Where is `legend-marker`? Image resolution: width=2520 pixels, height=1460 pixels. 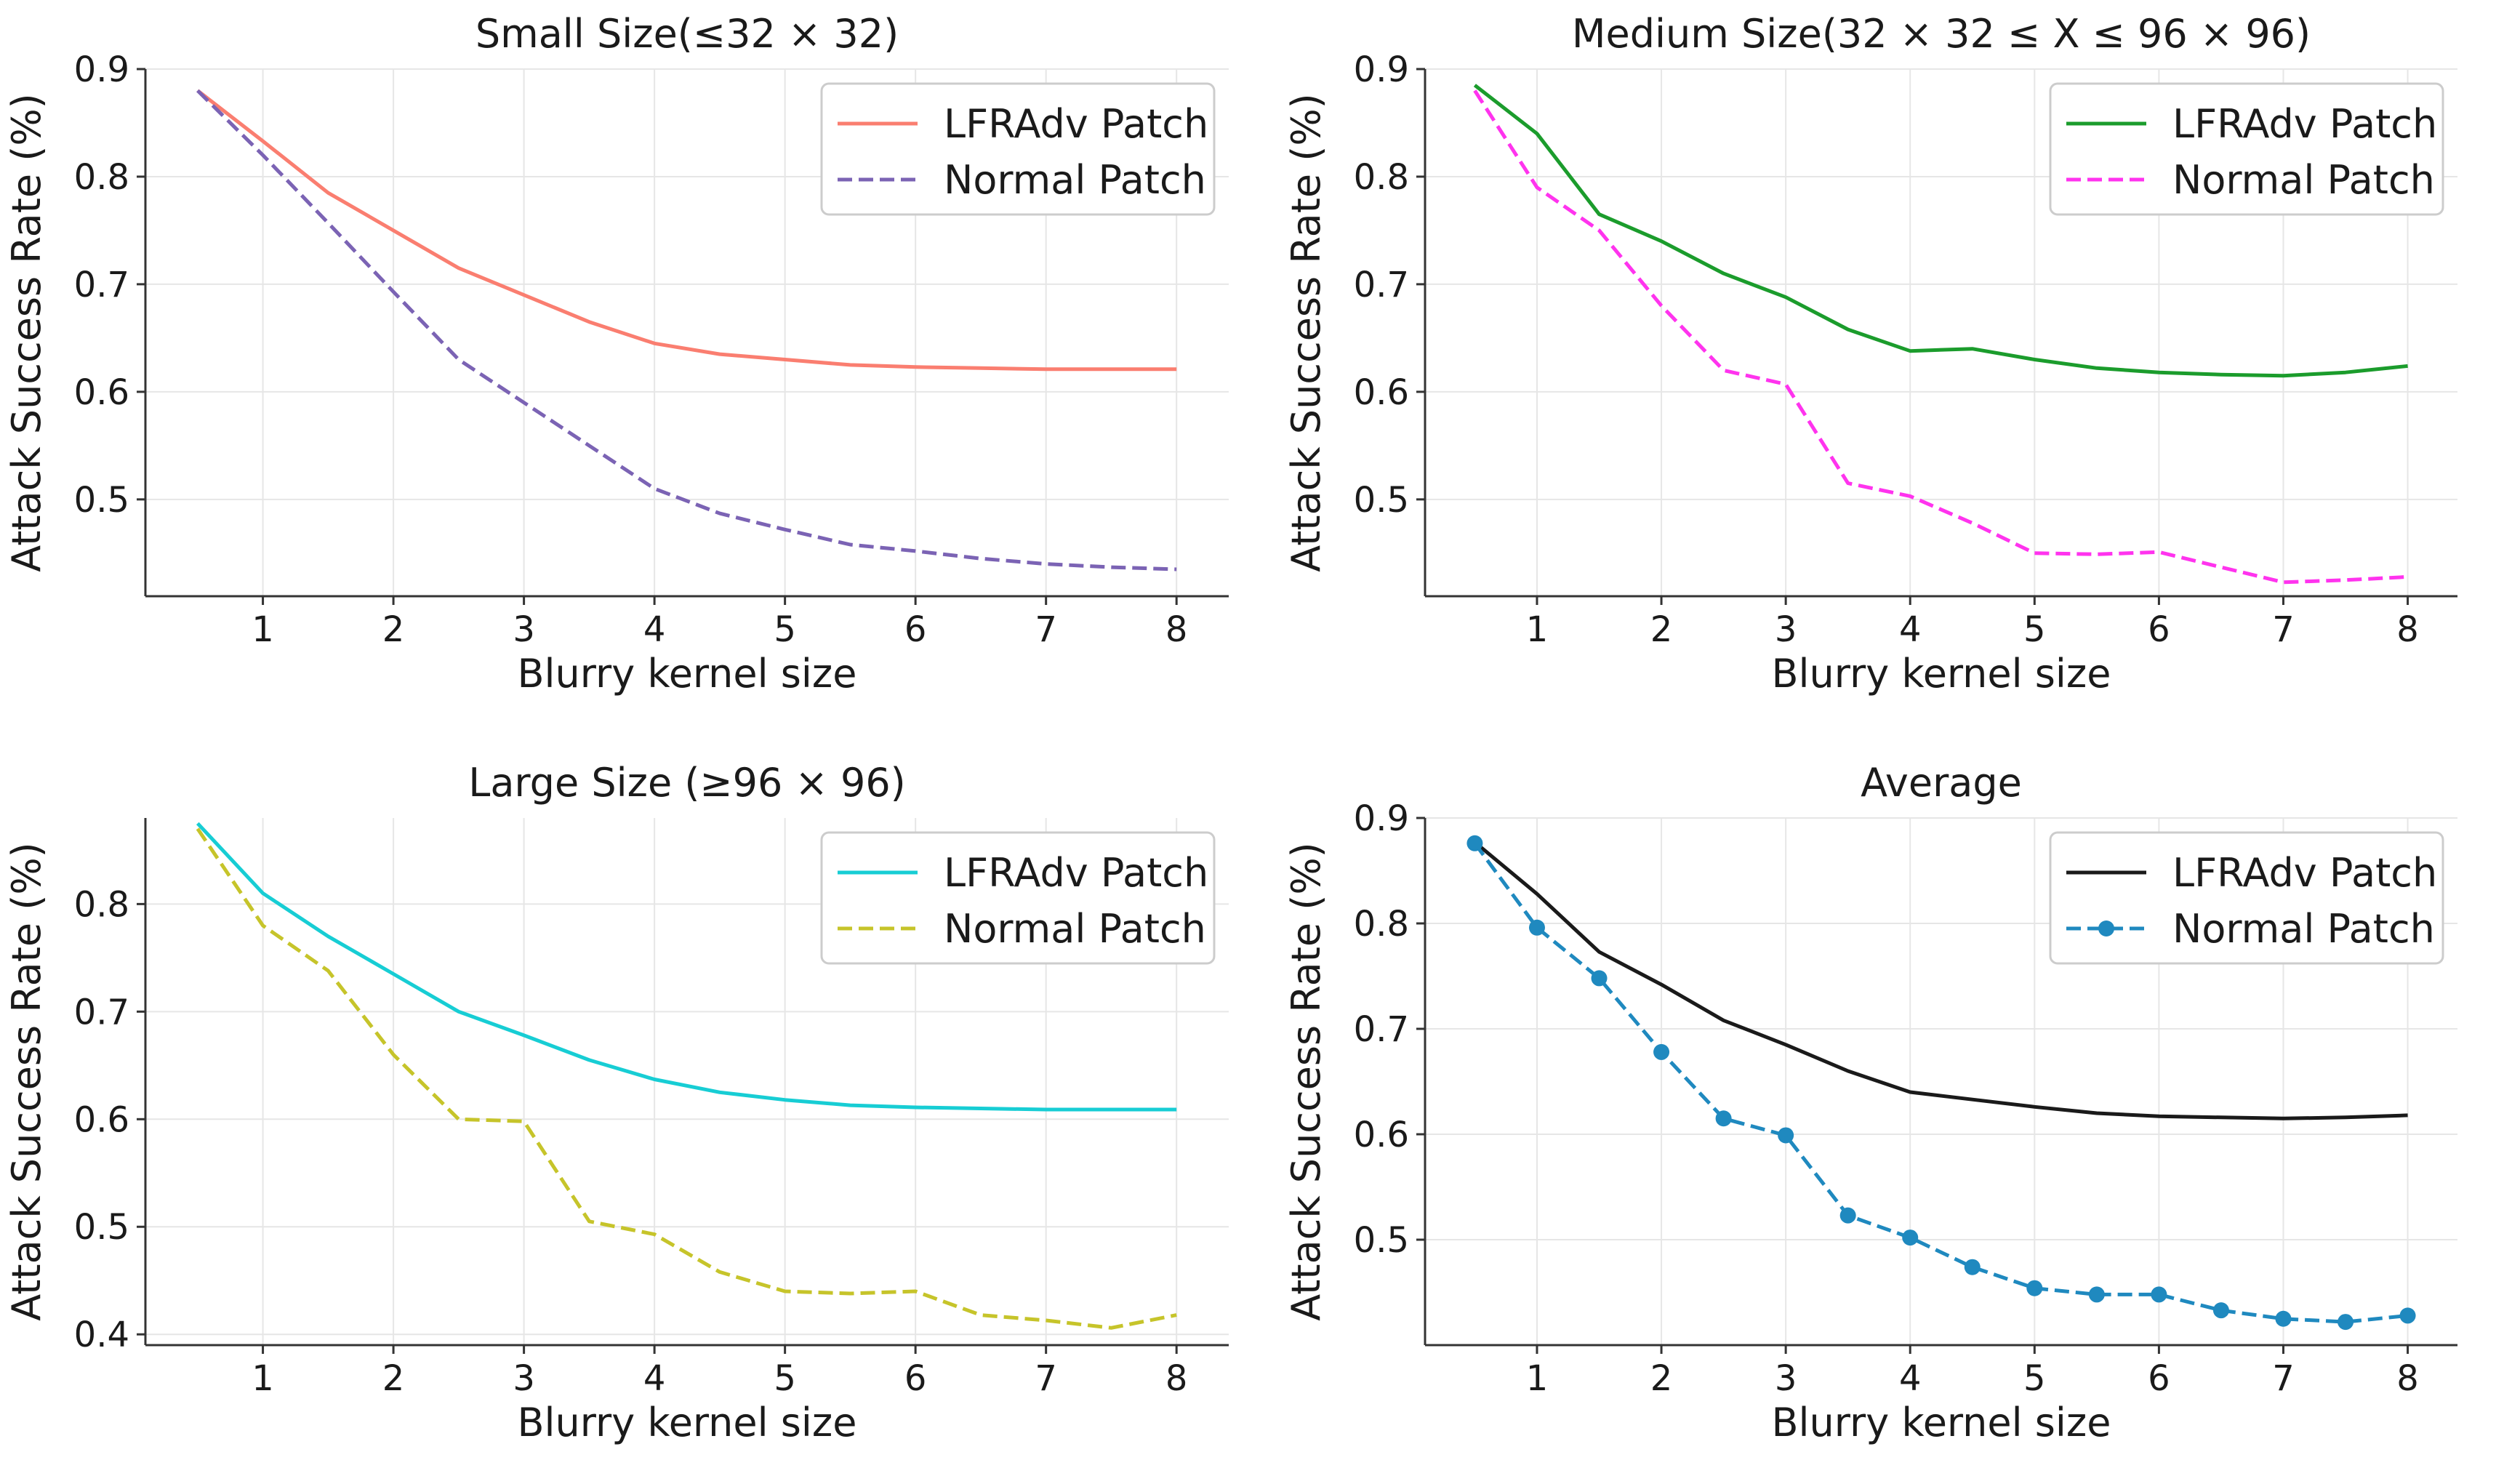 legend-marker is located at coordinates (2106, 928).